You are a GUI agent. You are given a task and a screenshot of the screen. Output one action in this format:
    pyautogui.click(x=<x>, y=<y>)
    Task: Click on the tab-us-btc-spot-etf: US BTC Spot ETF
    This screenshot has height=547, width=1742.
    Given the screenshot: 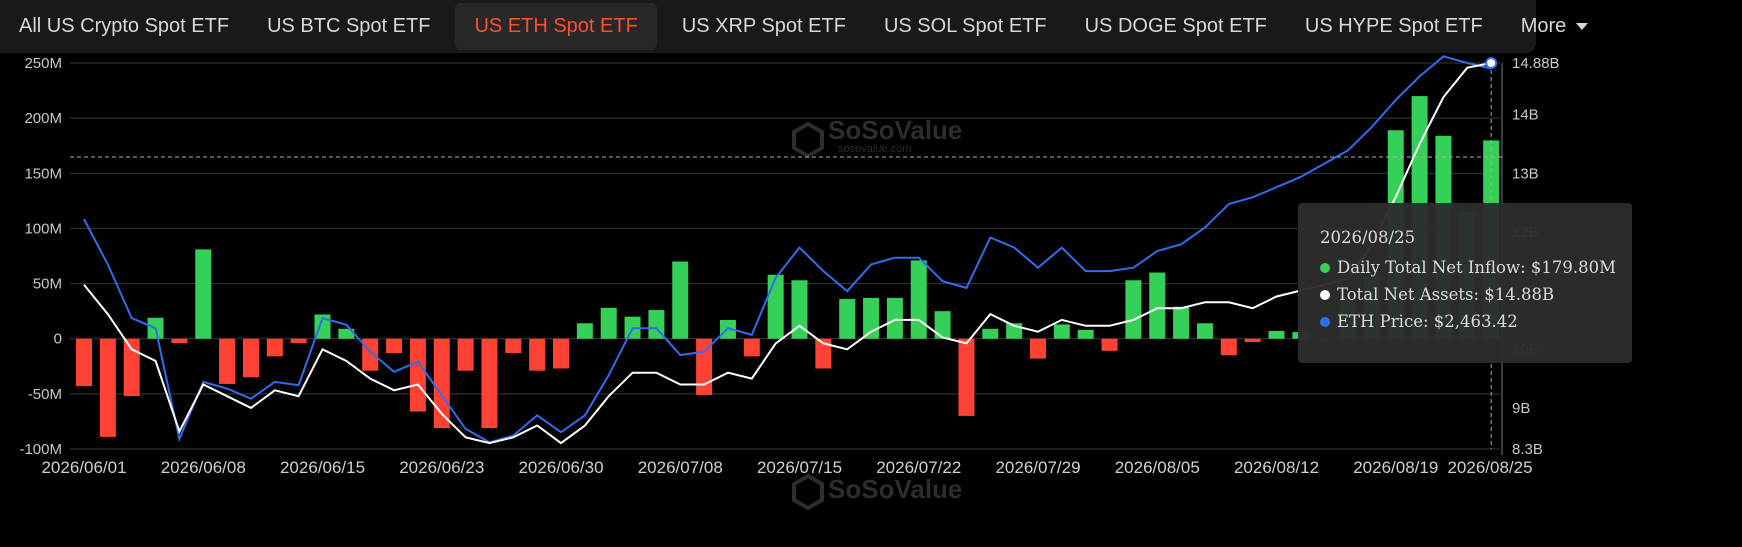 What is the action you would take?
    pyautogui.click(x=349, y=26)
    